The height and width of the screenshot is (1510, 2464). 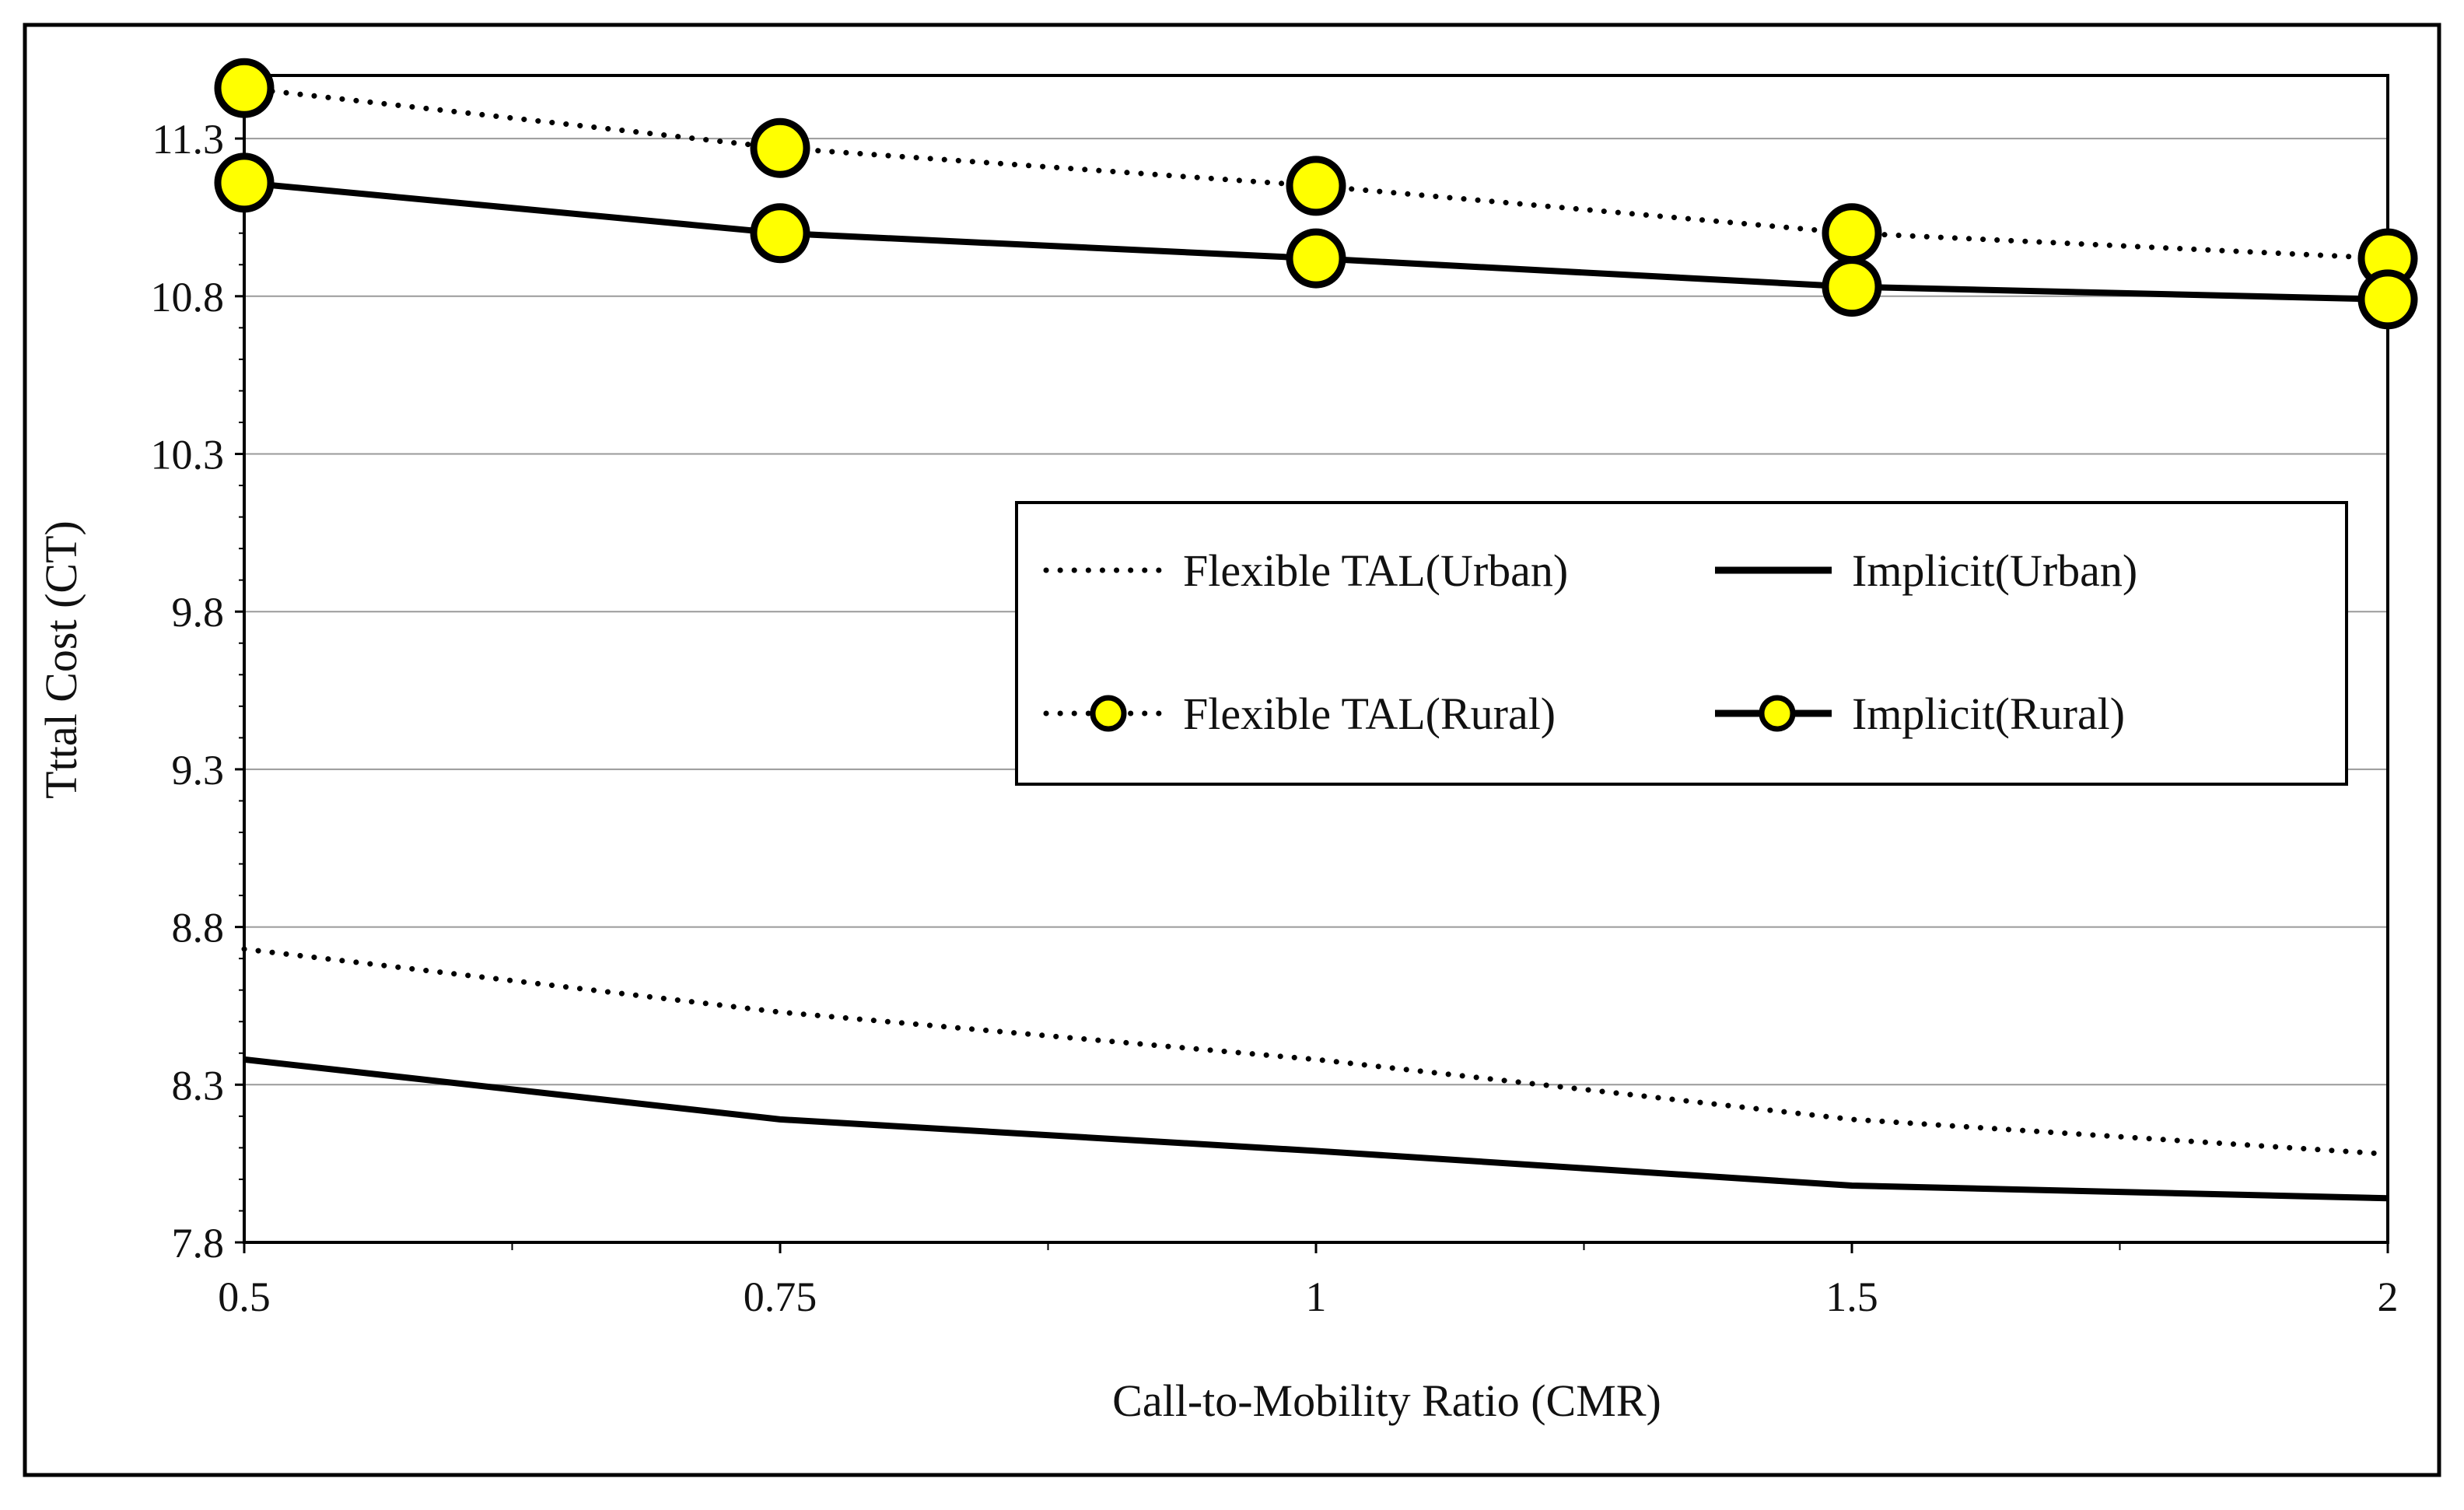 I want to click on y-tick-label: 10.8, so click(x=188, y=297).